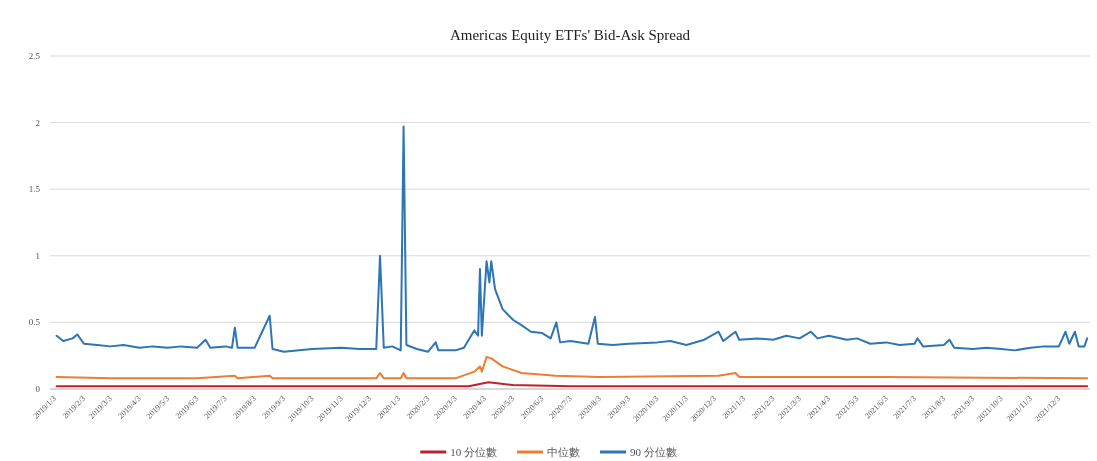 This screenshot has height=461, width=1097. What do you see at coordinates (653, 452) in the screenshot?
I see `legend-label: 90 分位數` at bounding box center [653, 452].